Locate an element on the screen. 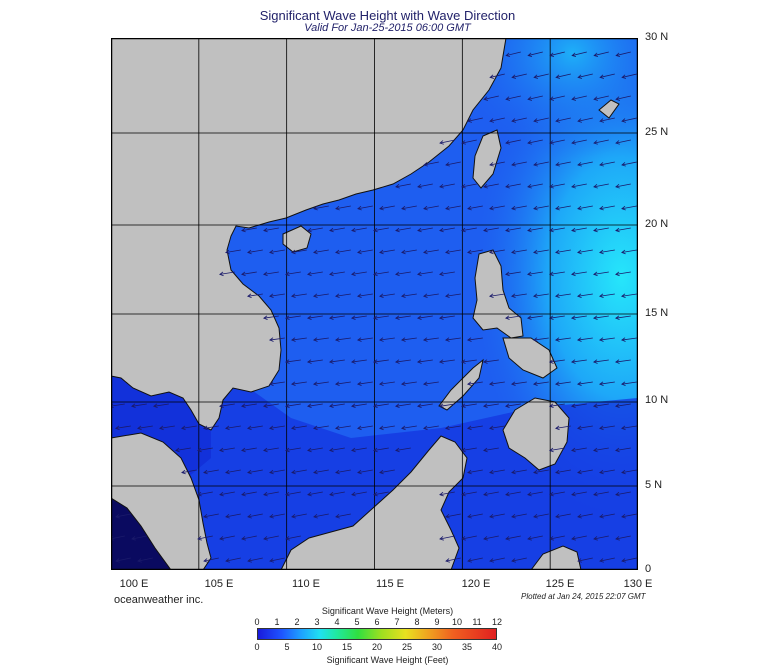  lat-label-0: 0 is located at coordinates (648, 569).